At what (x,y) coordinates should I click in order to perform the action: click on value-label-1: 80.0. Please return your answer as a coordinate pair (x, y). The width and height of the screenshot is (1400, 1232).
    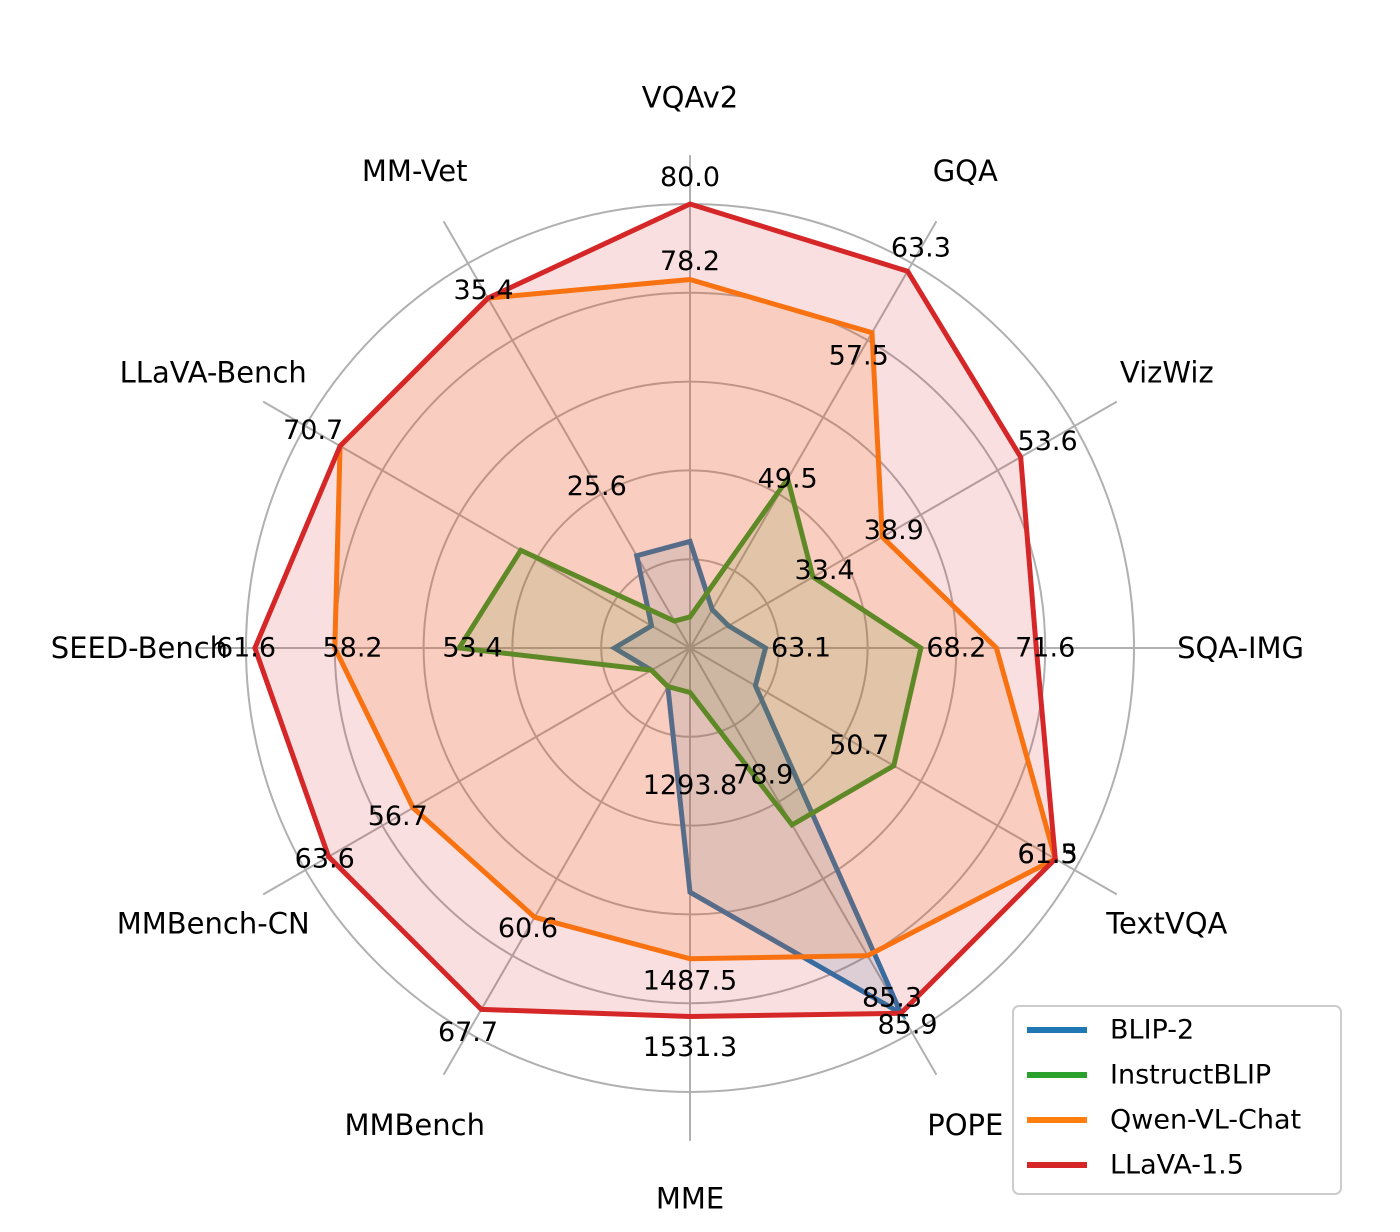
    Looking at the image, I should click on (690, 177).